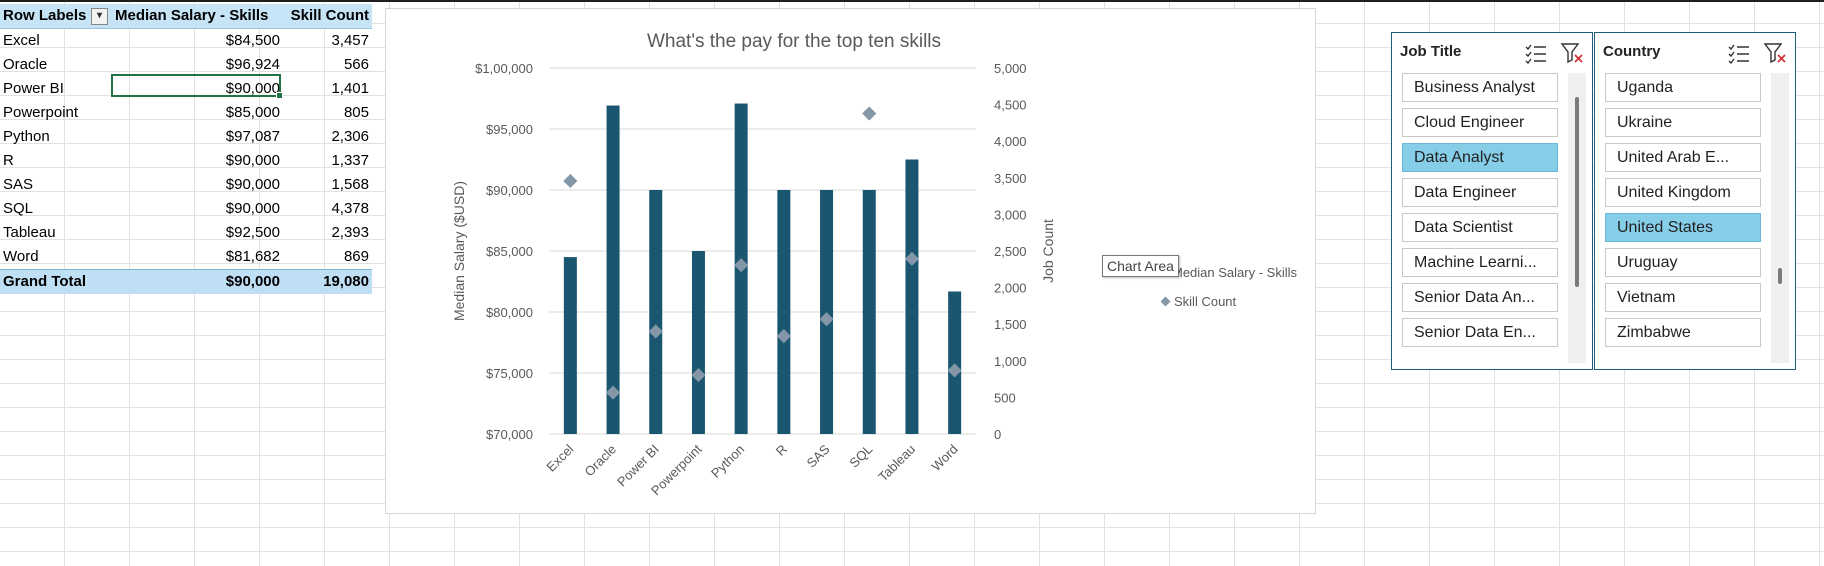  I want to click on y2-tick-label: 3,500, so click(1010, 178).